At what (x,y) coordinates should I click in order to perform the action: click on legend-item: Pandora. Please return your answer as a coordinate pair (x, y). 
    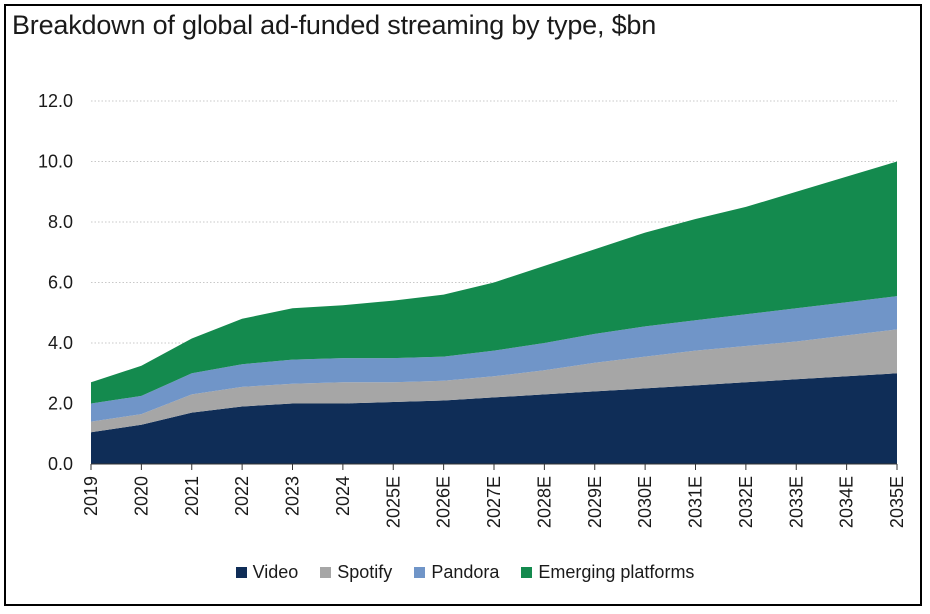
    Looking at the image, I should click on (456, 572).